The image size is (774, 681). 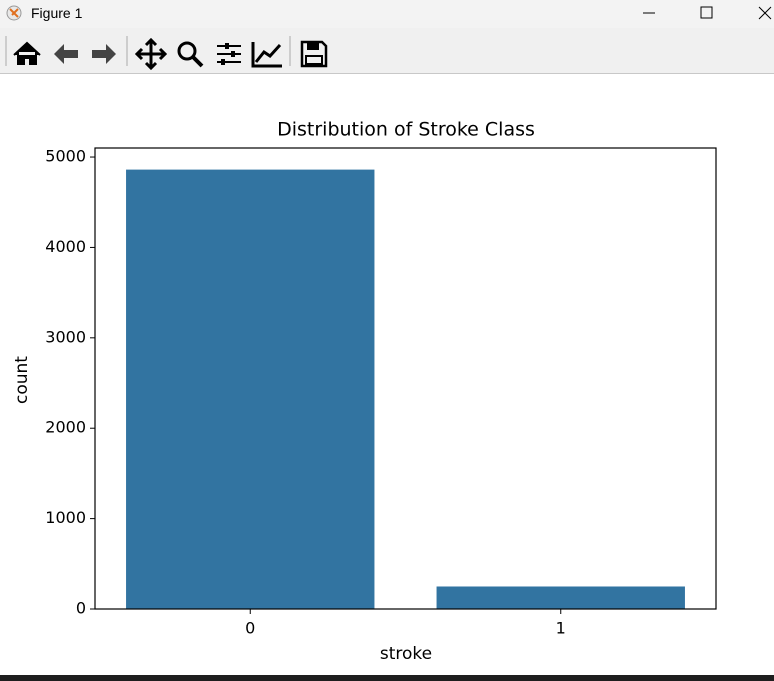 I want to click on pan-button, so click(x=151, y=54).